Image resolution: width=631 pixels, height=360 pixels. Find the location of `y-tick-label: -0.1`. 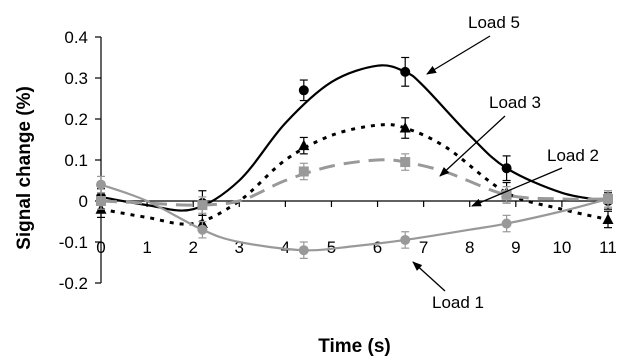

y-tick-label: -0.1 is located at coordinates (73, 242).